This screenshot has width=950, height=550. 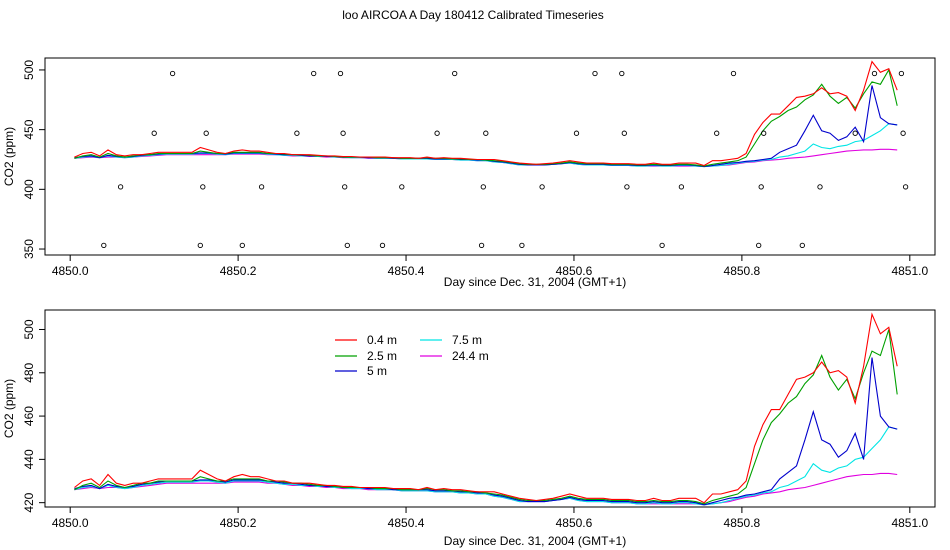 I want to click on legend-label: 0.4 m, so click(x=382, y=340).